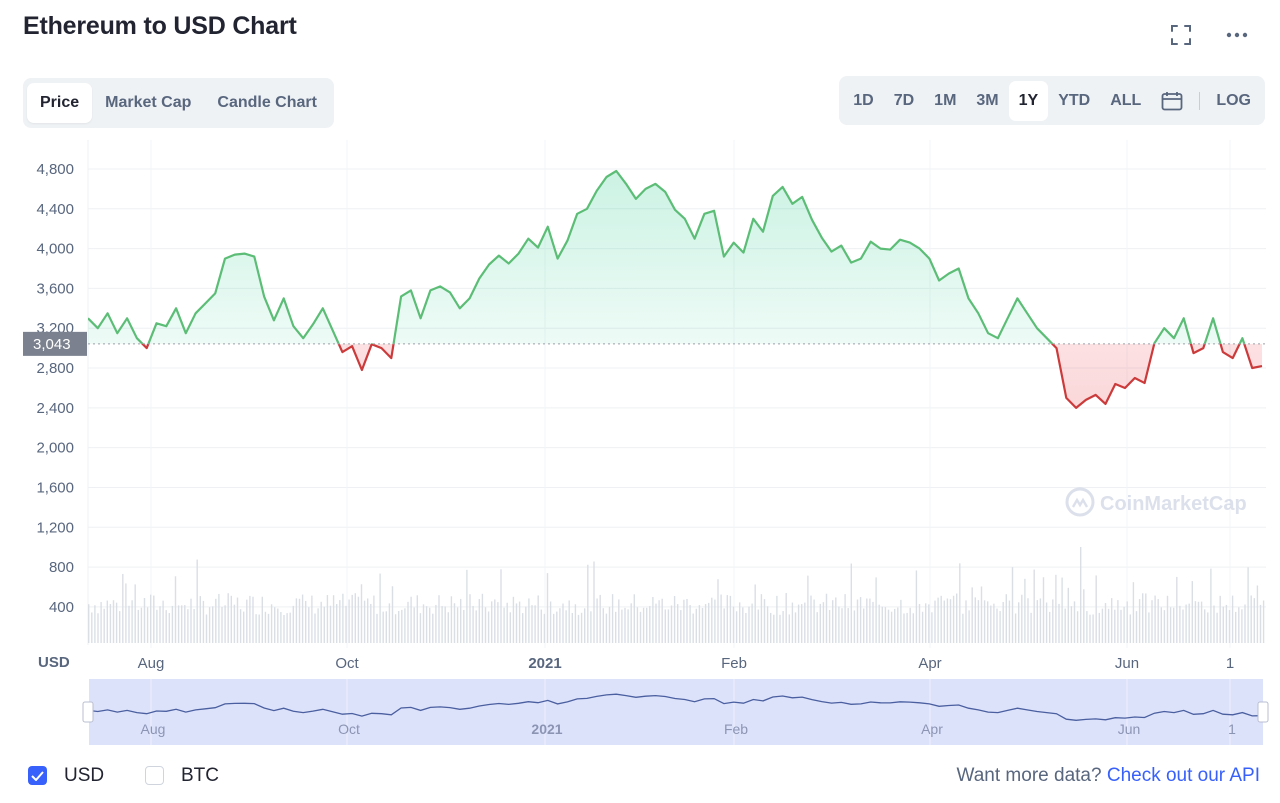 The width and height of the screenshot is (1280, 803). I want to click on x-tick-label: Oct, so click(347, 663).